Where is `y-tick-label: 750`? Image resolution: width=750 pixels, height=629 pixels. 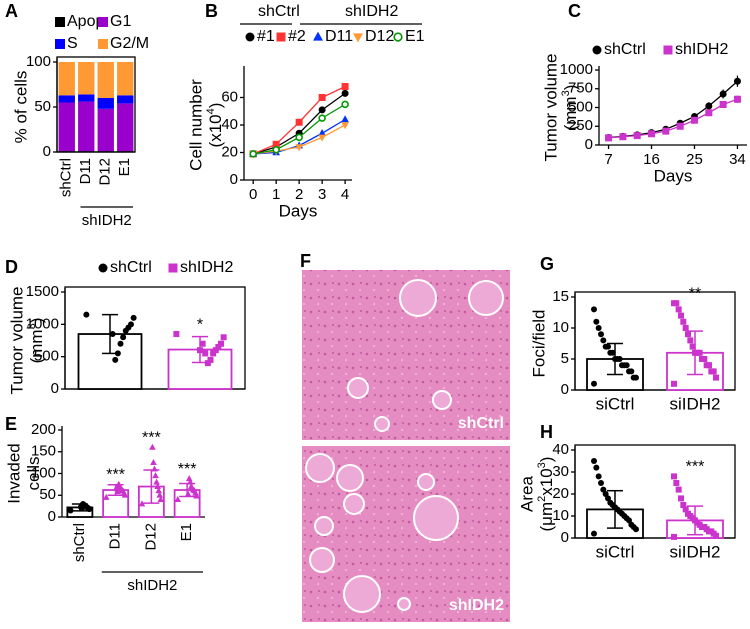
y-tick-label: 750 is located at coordinates (580, 88).